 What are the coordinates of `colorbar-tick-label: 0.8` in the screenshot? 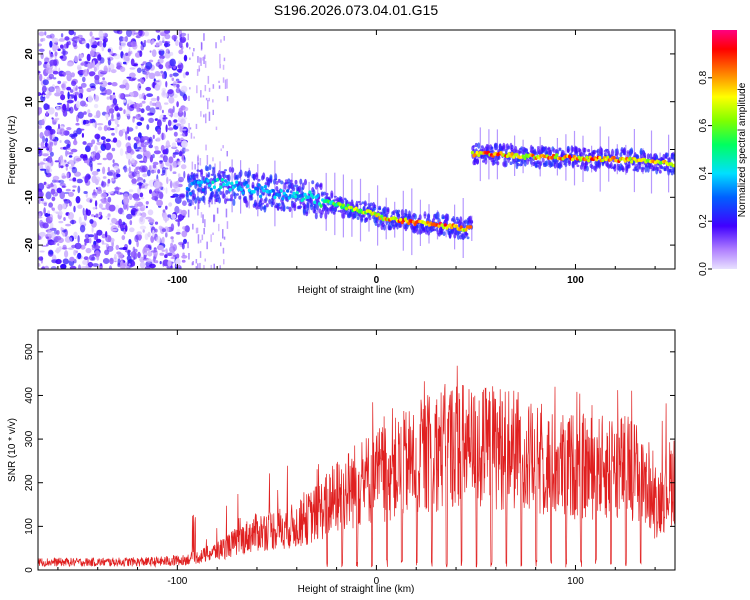 It's located at (703, 77).